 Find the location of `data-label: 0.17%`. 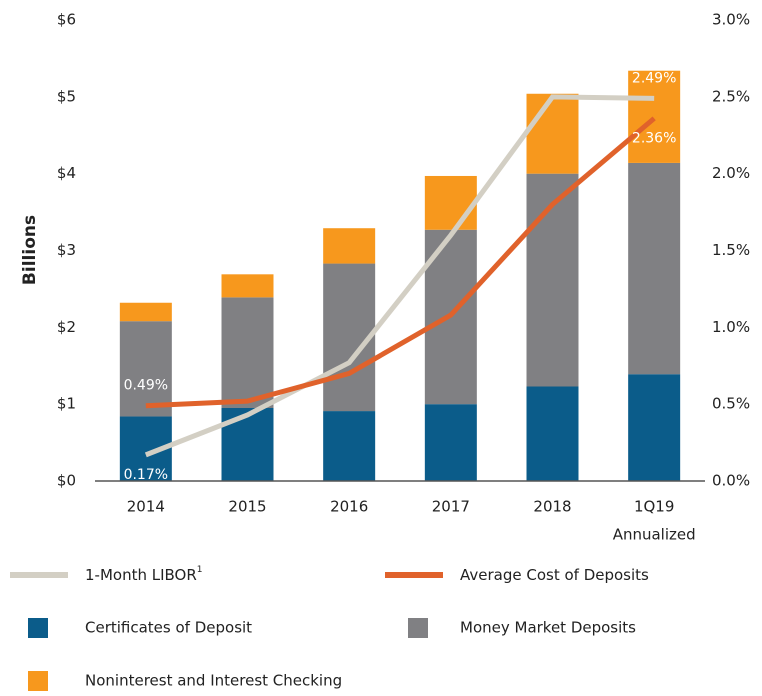

data-label: 0.17% is located at coordinates (146, 475).